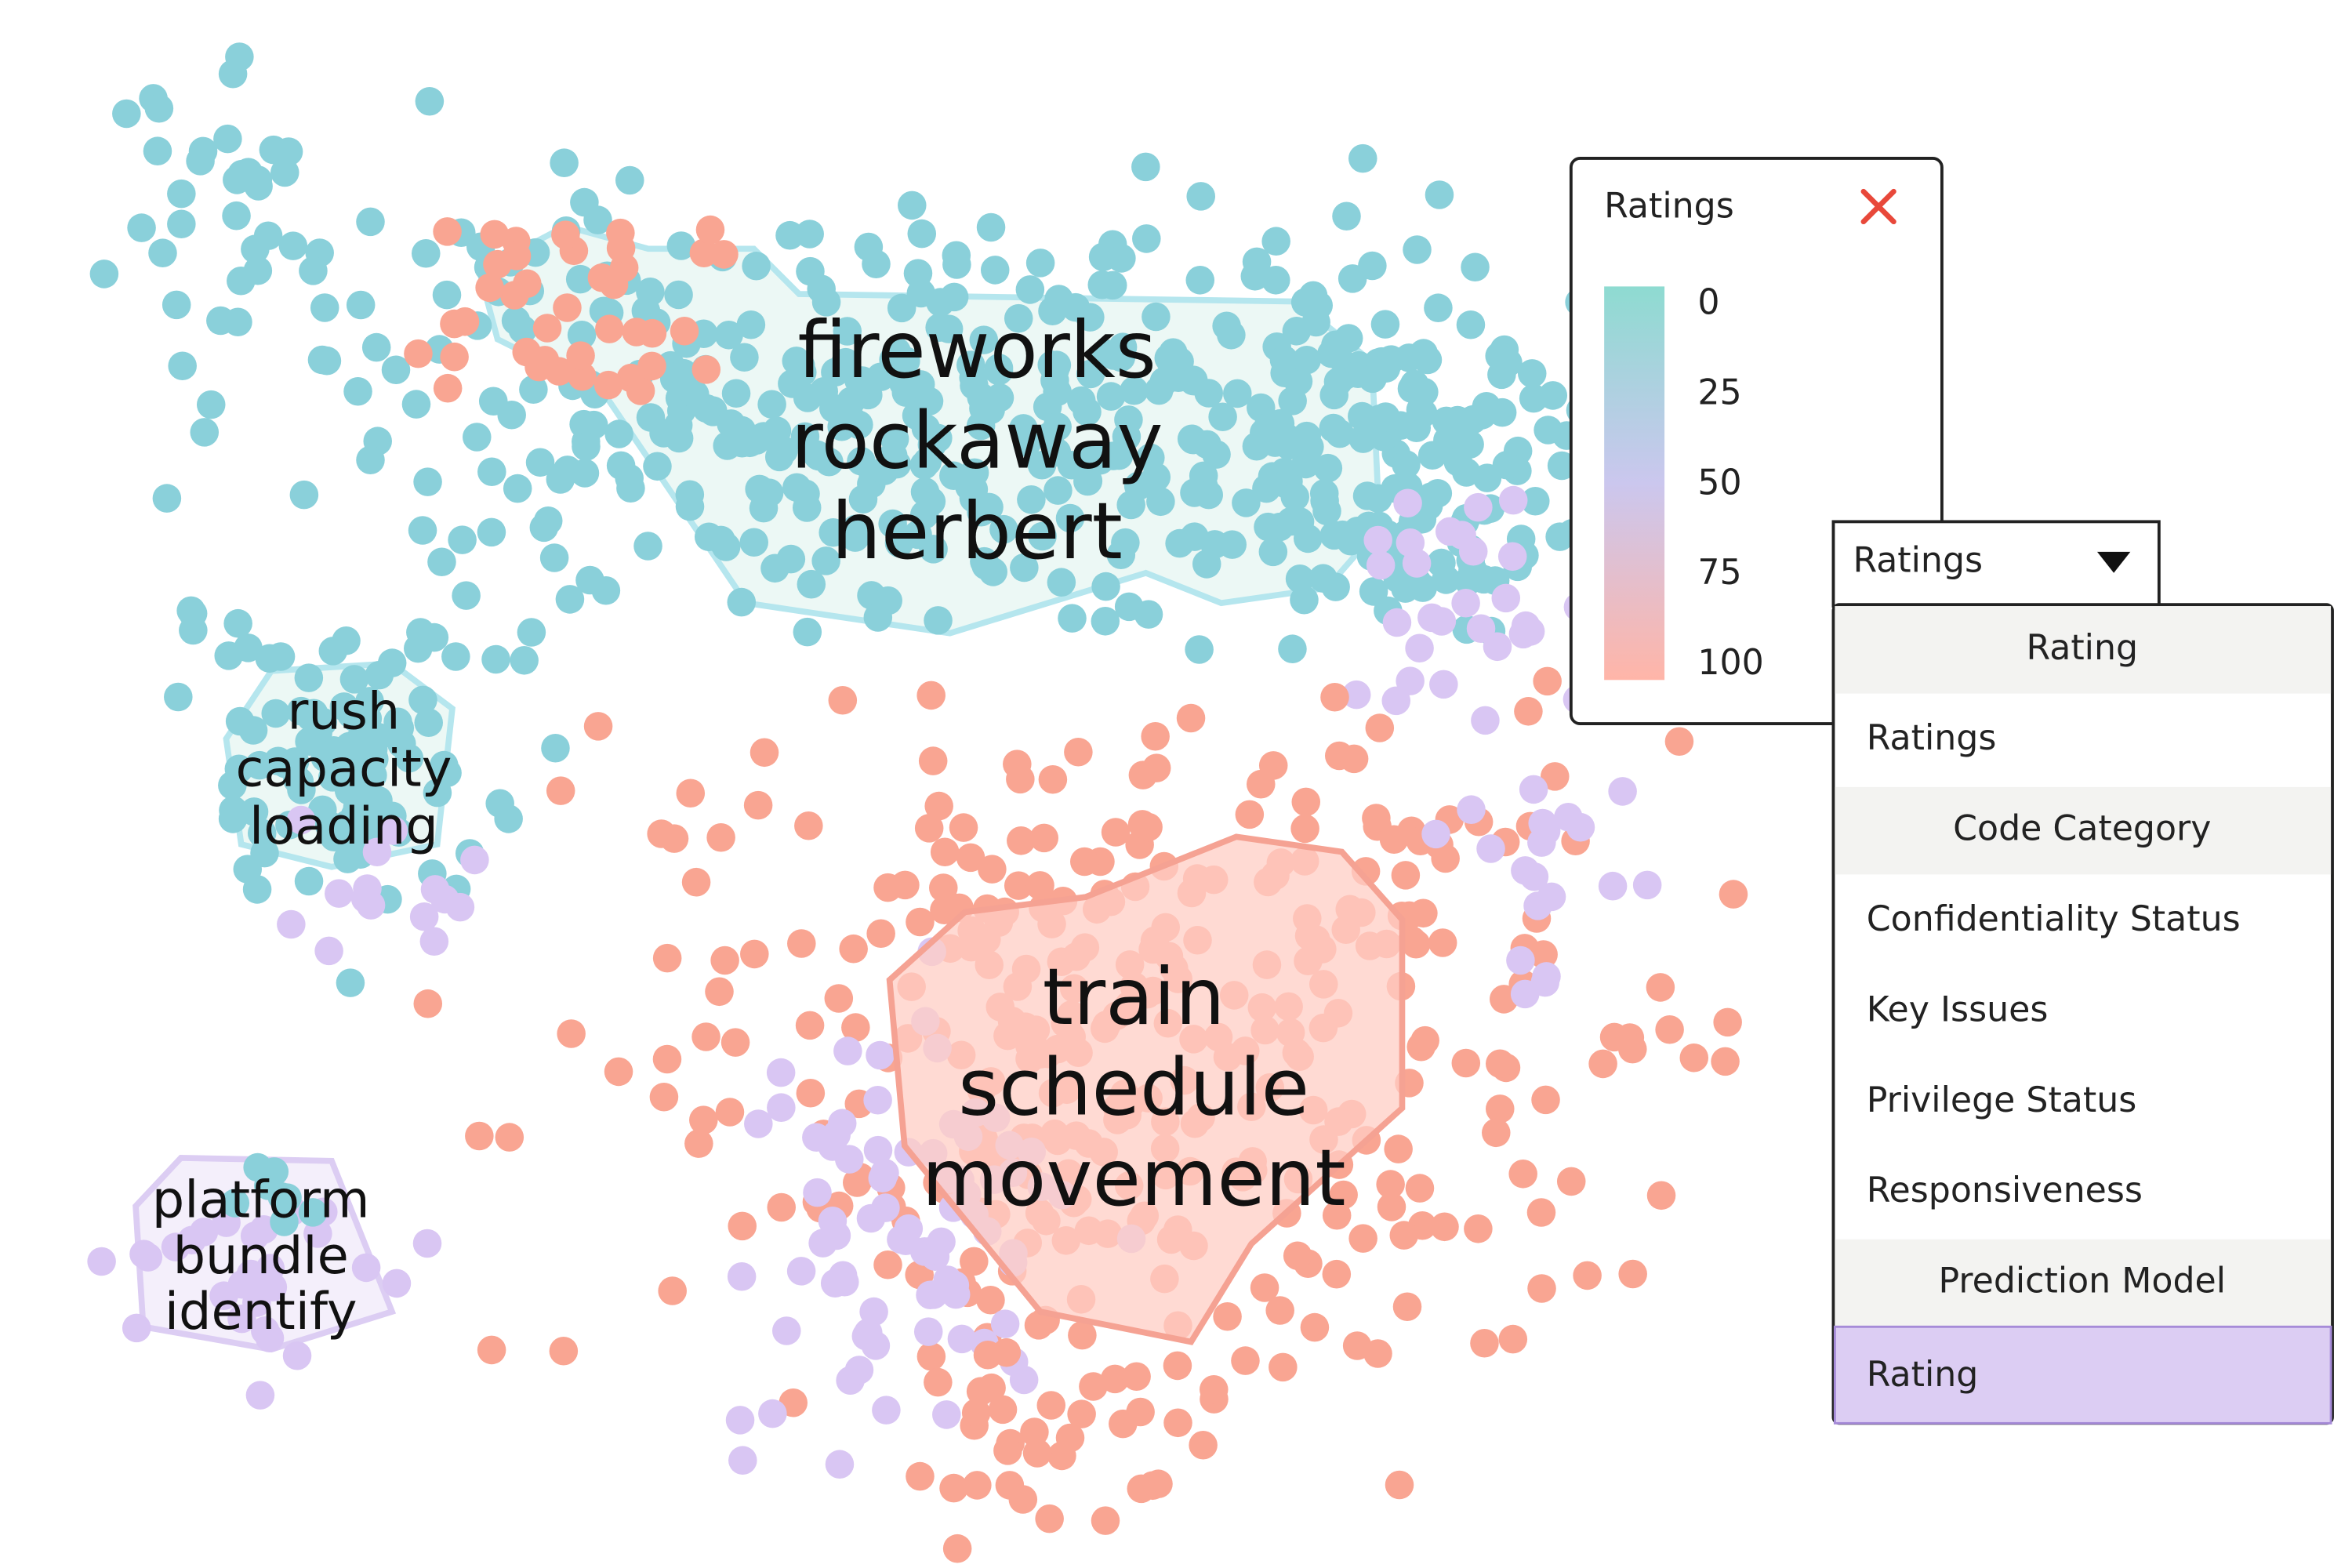 Image resolution: width=2352 pixels, height=1568 pixels. I want to click on menu-option: Privilege Status, so click(2002, 1100).